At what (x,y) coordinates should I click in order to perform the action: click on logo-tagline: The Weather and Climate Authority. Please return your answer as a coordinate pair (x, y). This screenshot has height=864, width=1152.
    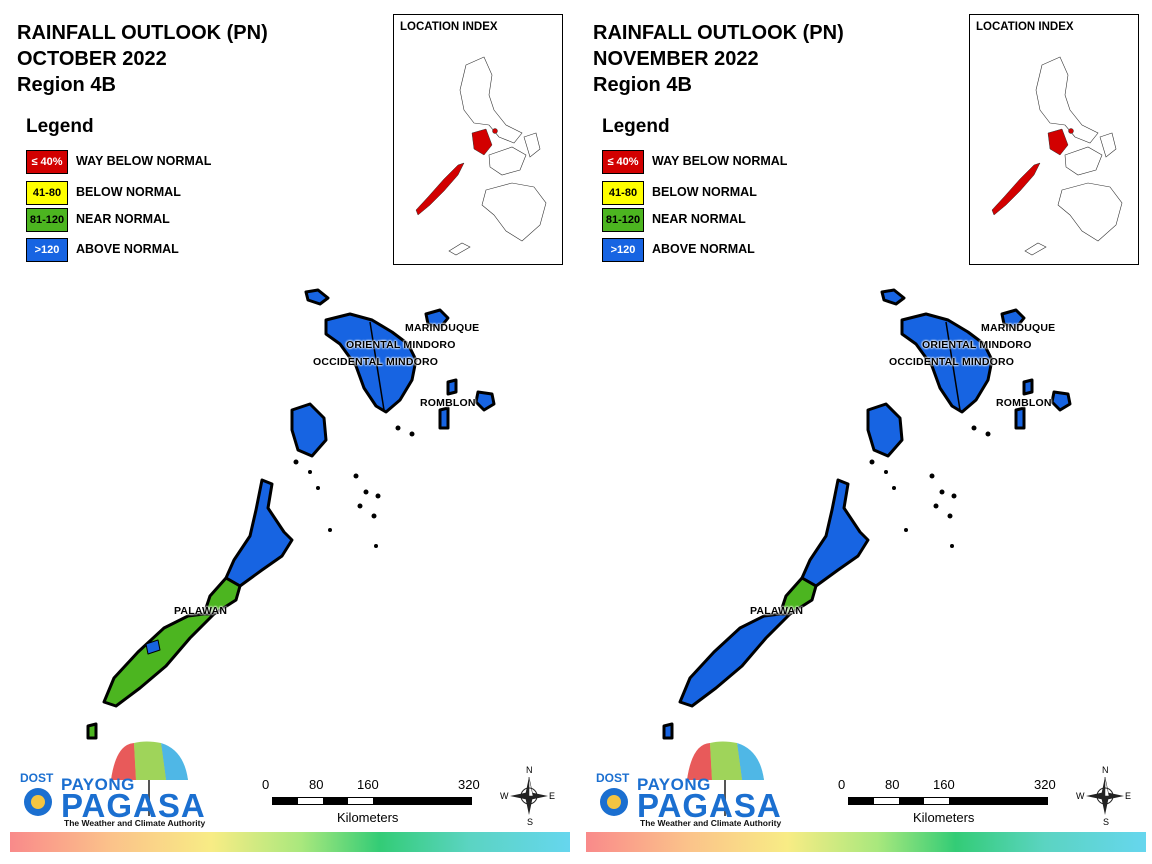
    Looking at the image, I should click on (711, 823).